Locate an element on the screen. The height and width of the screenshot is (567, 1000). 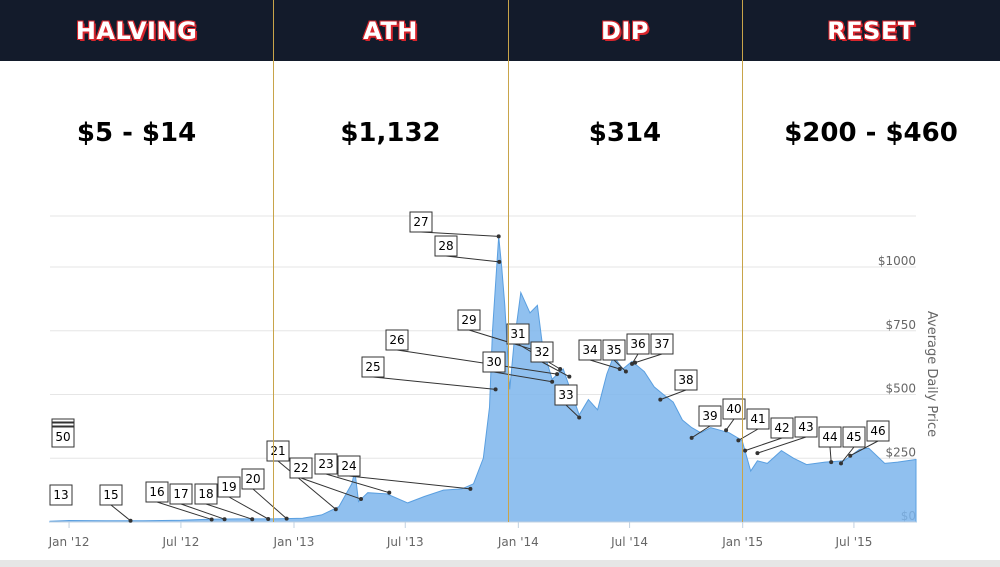
annotation-box-stack is located at coordinates (63, 424).